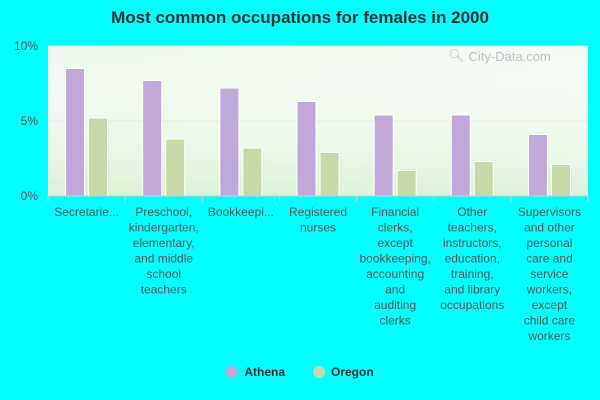 This screenshot has height=400, width=600. I want to click on legend: Athena Oregon, so click(300, 372).